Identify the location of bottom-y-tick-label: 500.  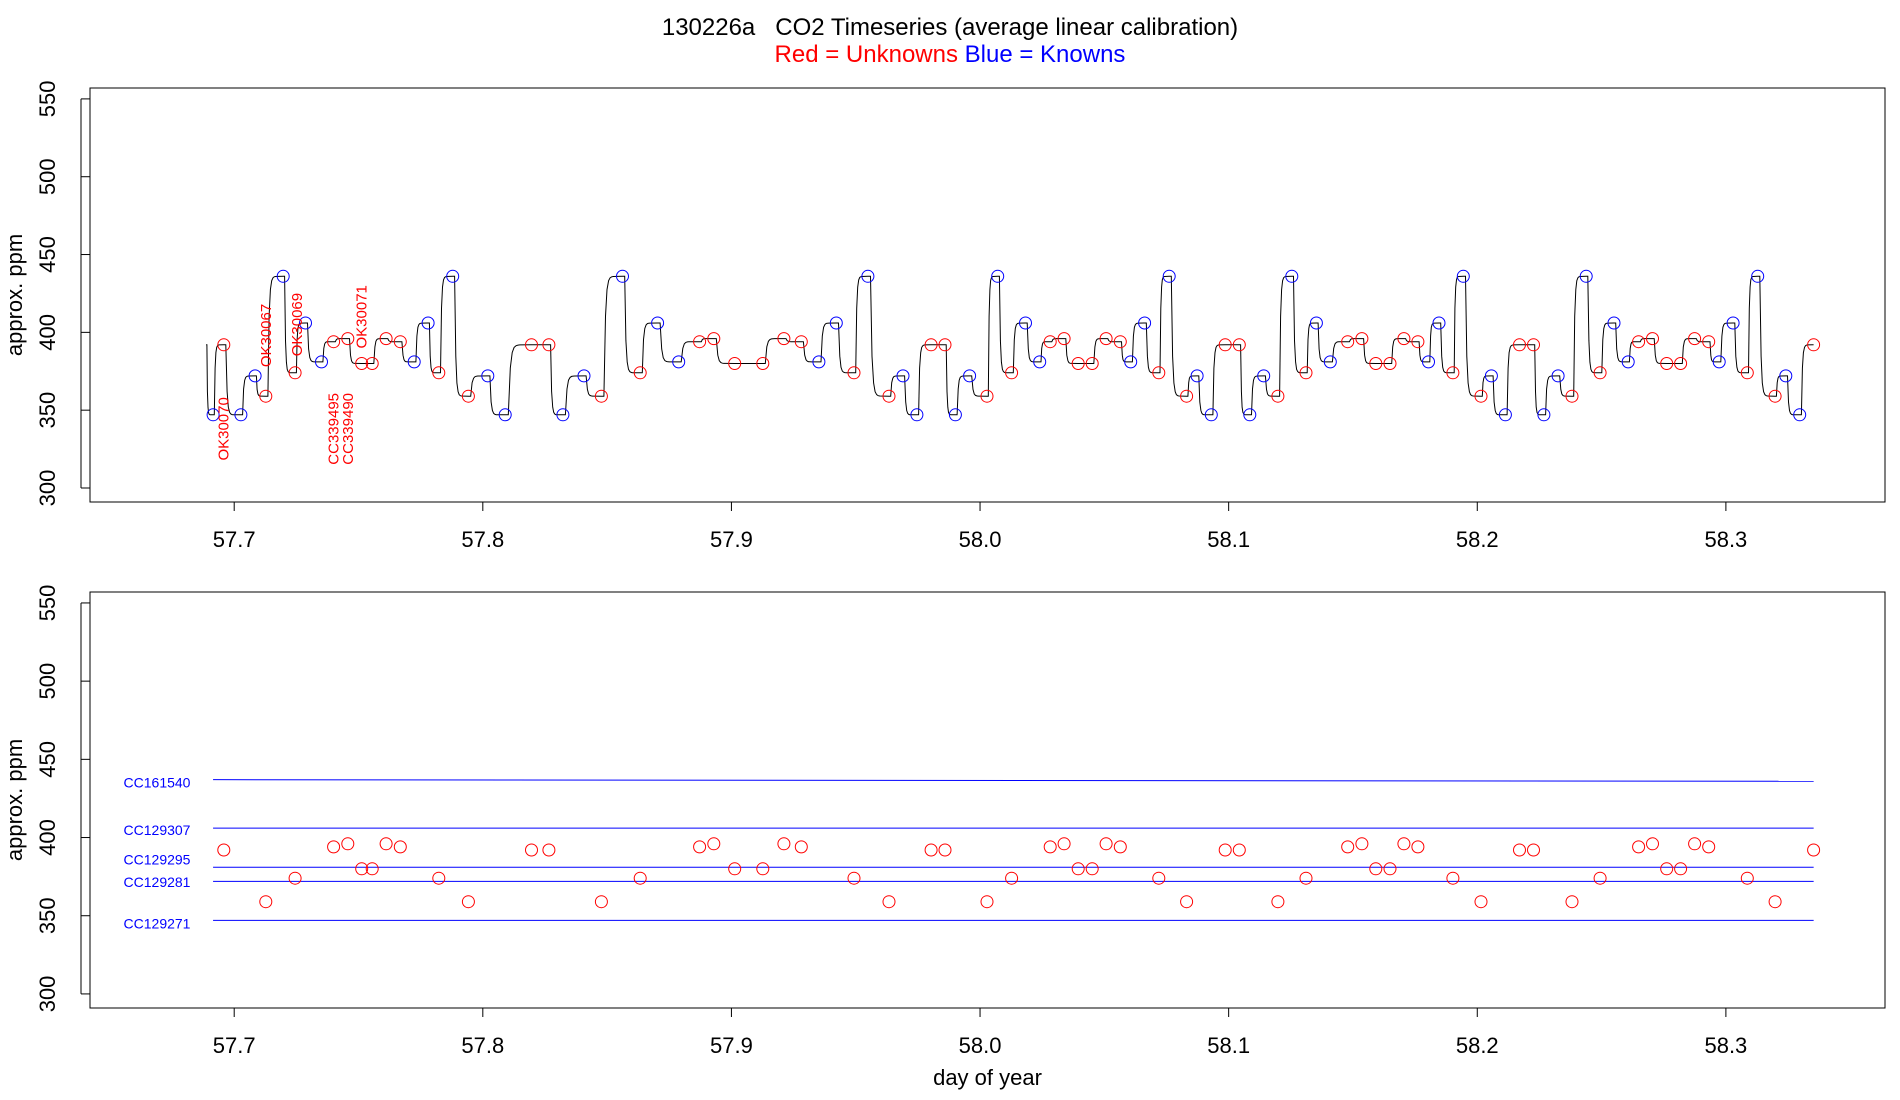
(47, 681).